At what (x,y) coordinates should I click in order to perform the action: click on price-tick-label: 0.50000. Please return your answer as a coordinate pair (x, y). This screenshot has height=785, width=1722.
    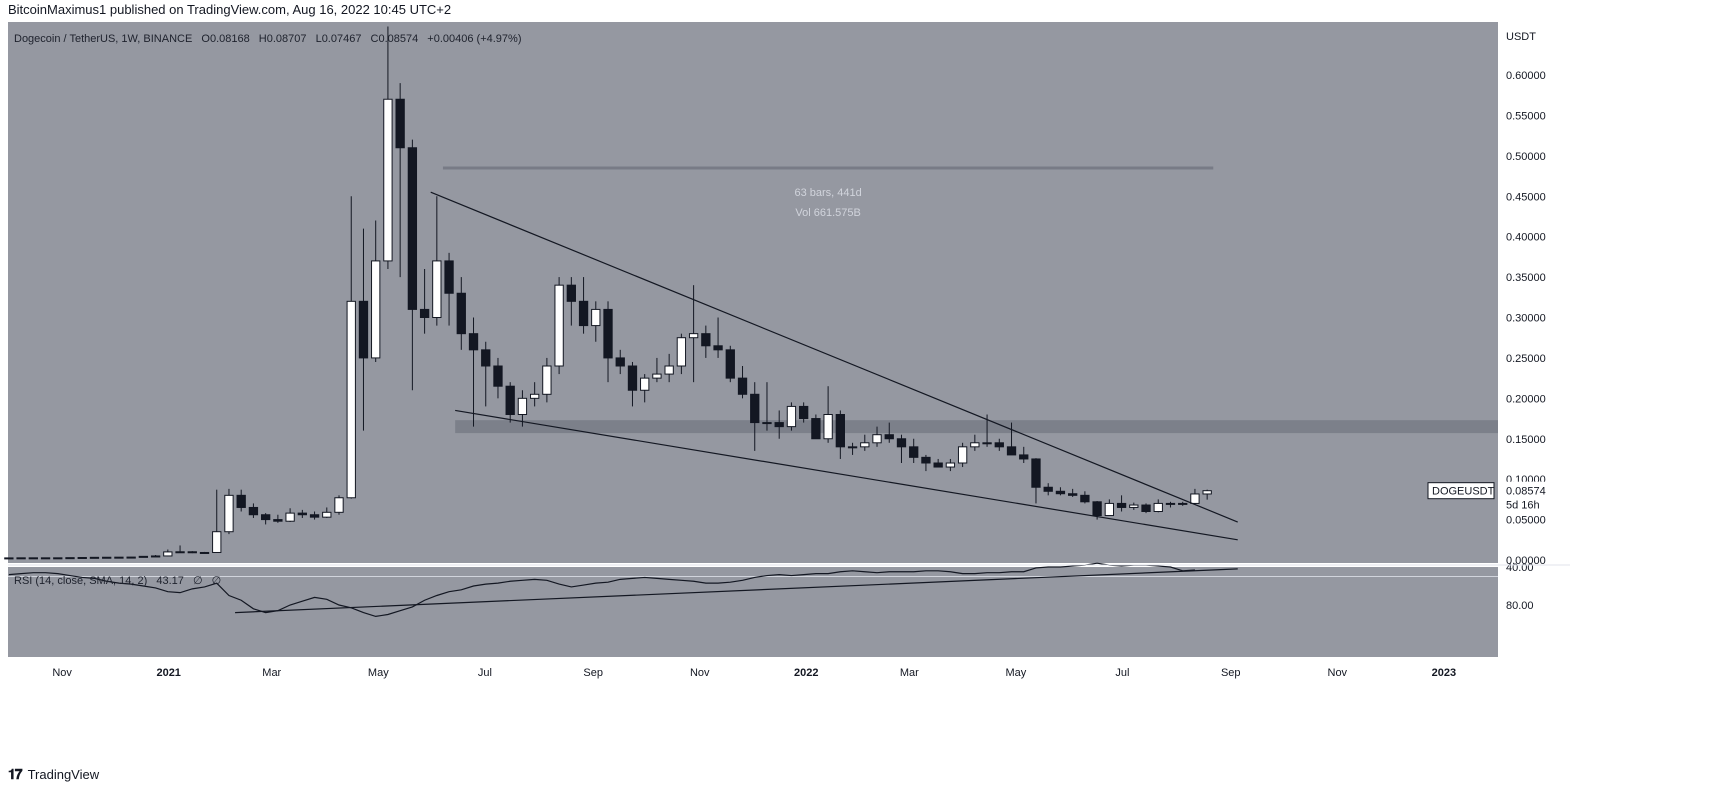
    Looking at the image, I should click on (1526, 157).